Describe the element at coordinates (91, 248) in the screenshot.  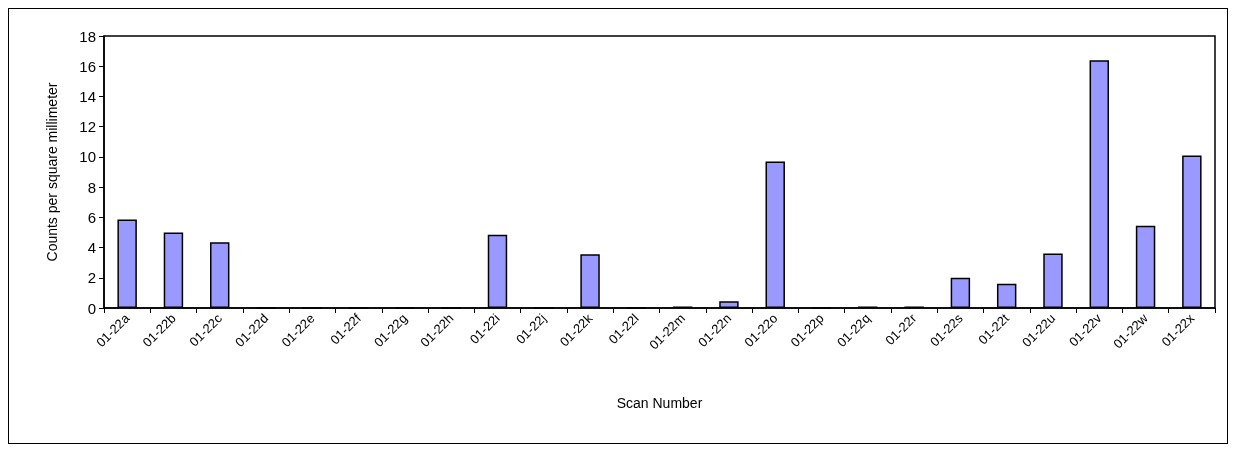
I see `y-tick-label: 4` at that location.